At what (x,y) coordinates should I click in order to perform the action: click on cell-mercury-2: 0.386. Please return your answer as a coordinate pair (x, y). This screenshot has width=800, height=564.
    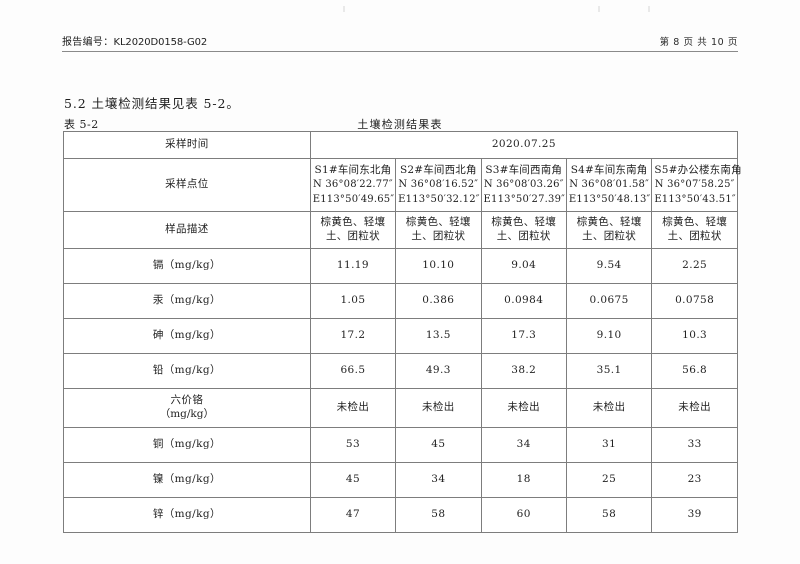
    Looking at the image, I should click on (438, 301).